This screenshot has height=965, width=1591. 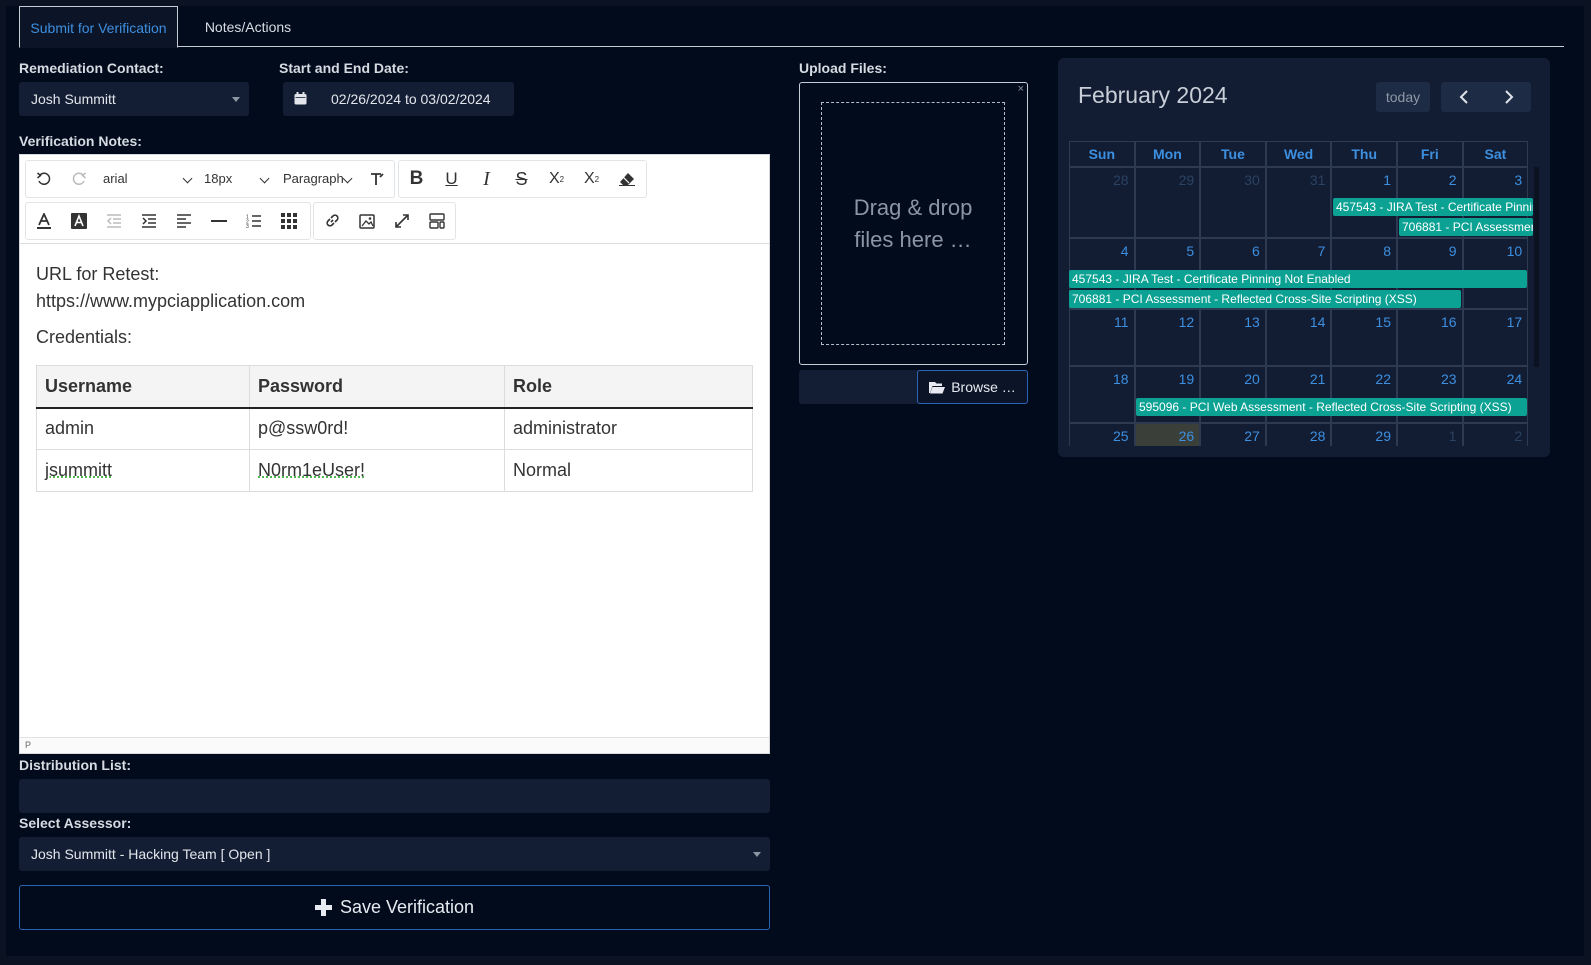 What do you see at coordinates (486, 178) in the screenshot?
I see `italic-icon: I` at bounding box center [486, 178].